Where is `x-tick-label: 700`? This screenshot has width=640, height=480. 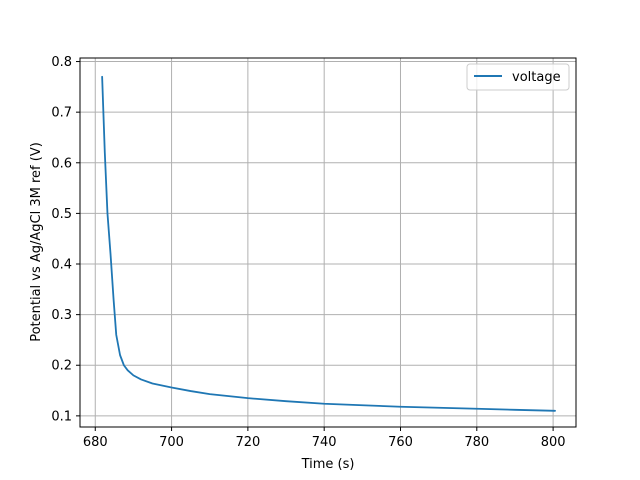 x-tick-label: 700 is located at coordinates (171, 442).